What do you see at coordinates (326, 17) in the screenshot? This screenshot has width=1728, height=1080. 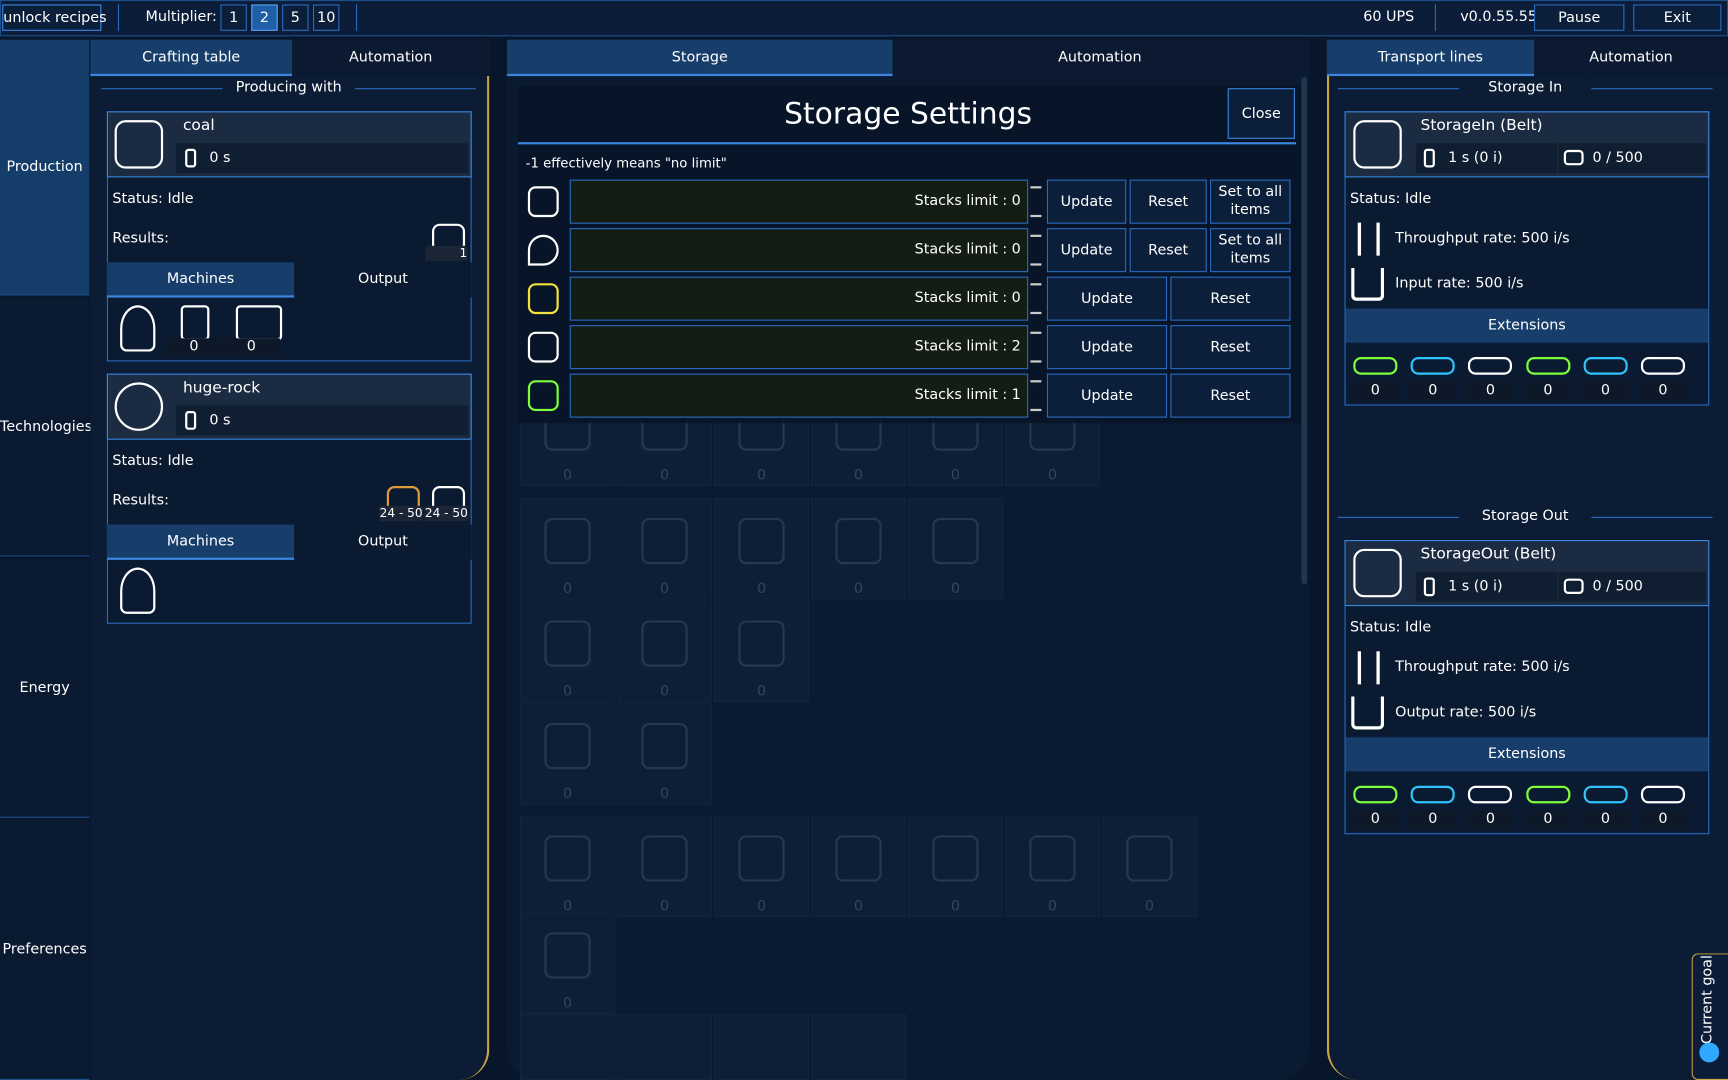 I see `multiplier-button: 10` at bounding box center [326, 17].